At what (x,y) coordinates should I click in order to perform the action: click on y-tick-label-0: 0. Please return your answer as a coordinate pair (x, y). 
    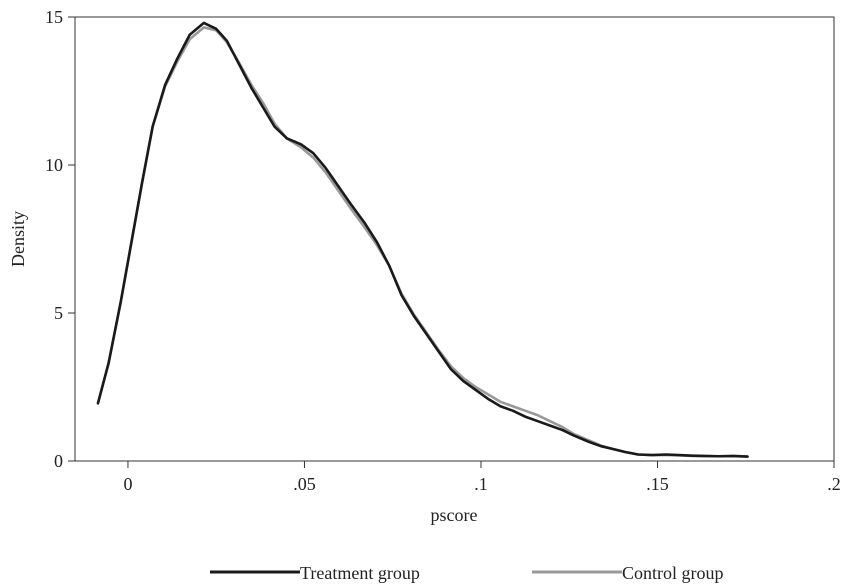
    Looking at the image, I should click on (58, 461).